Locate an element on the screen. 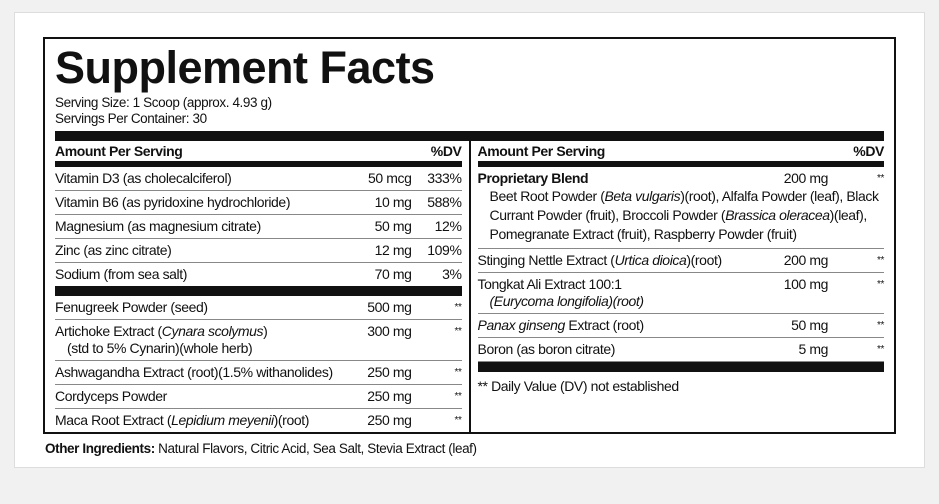 This screenshot has height=504, width=939. ingredient-amount: 50 mg is located at coordinates (809, 325).